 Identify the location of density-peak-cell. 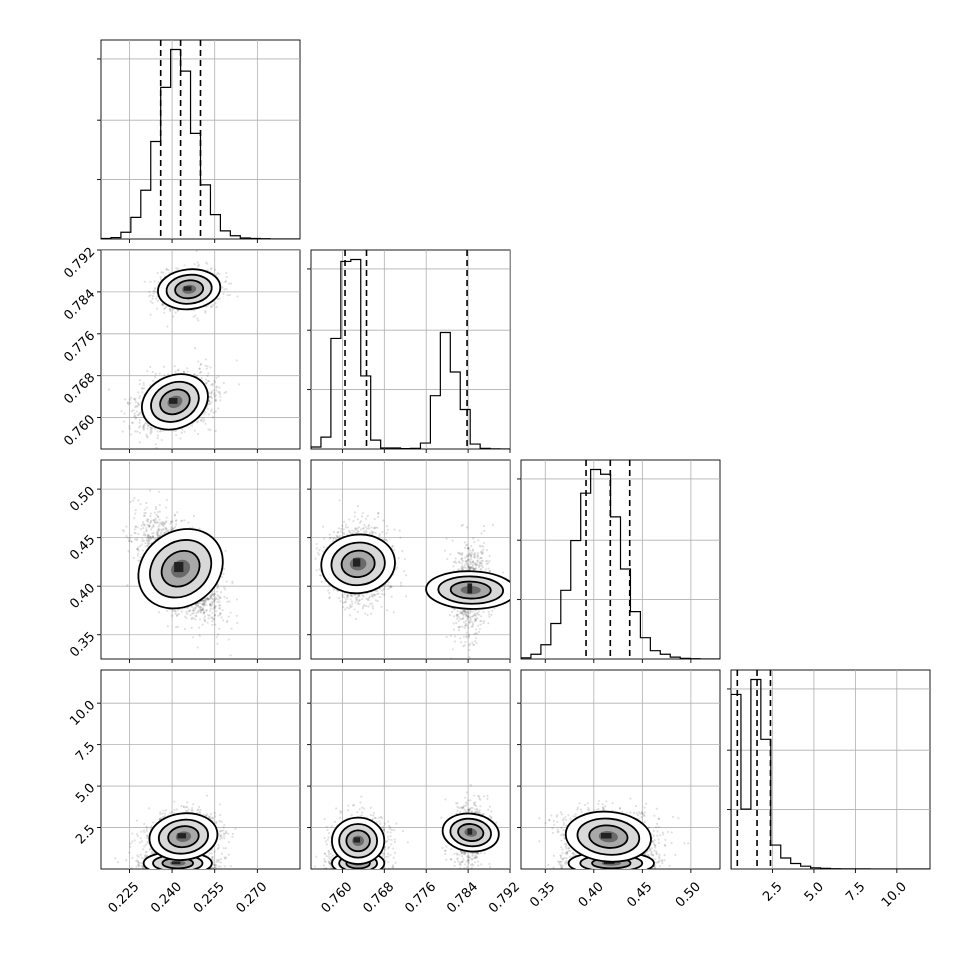
(187, 288).